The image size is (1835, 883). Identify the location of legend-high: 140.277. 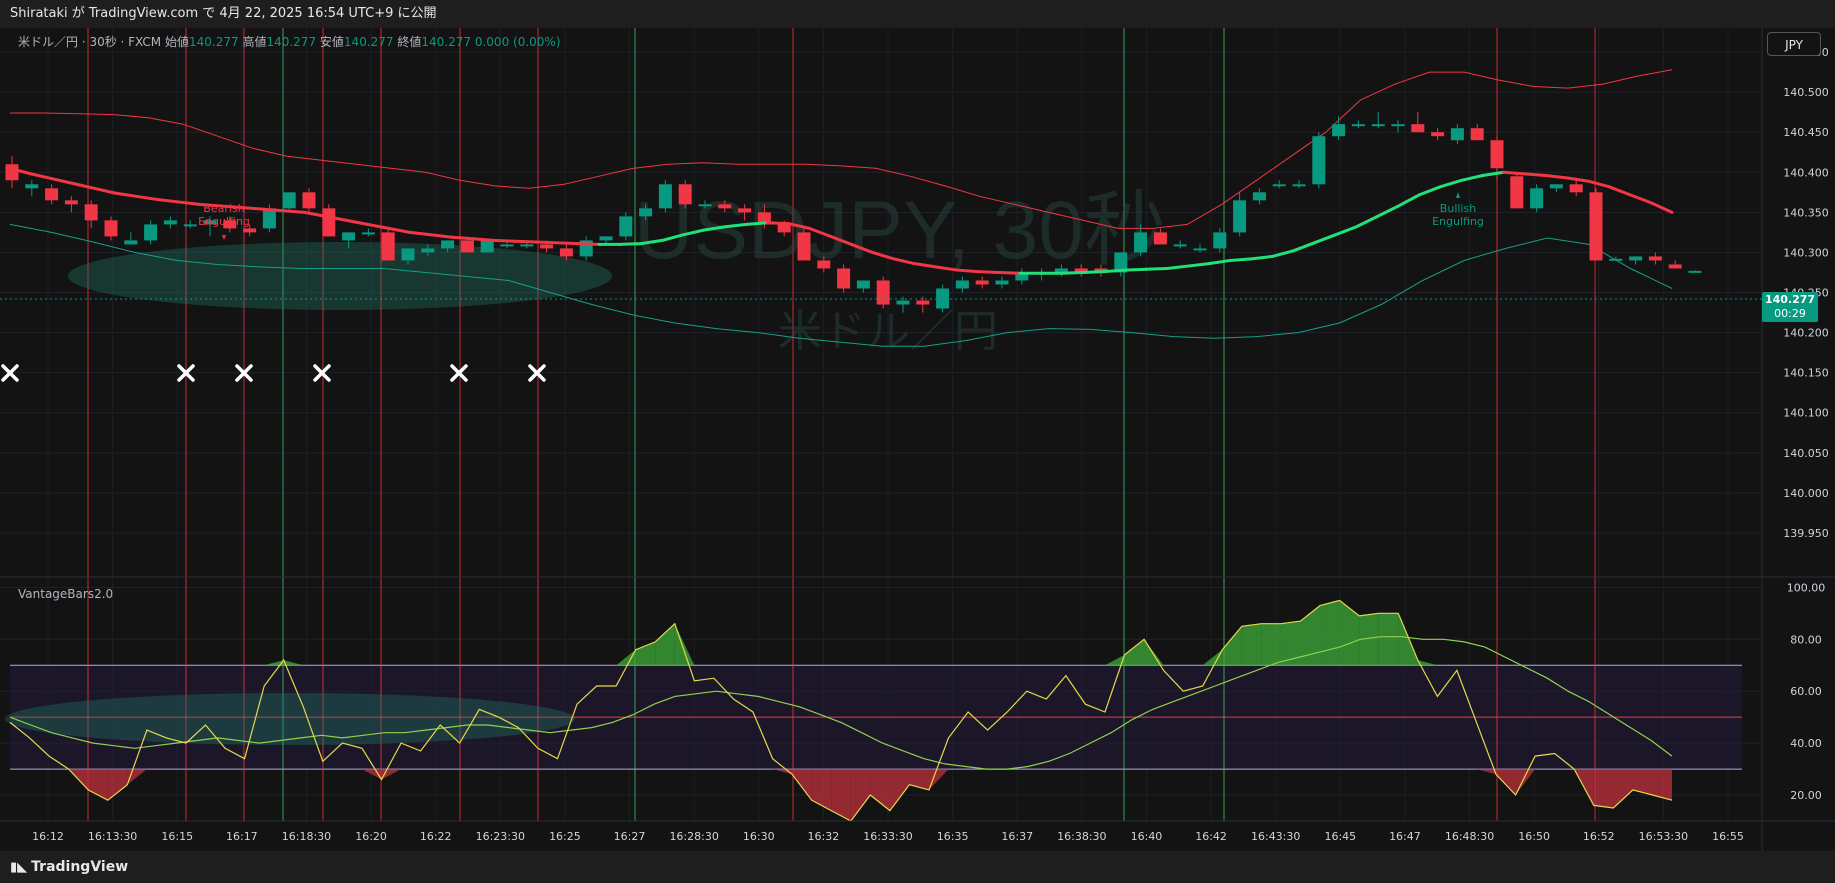
(291, 42).